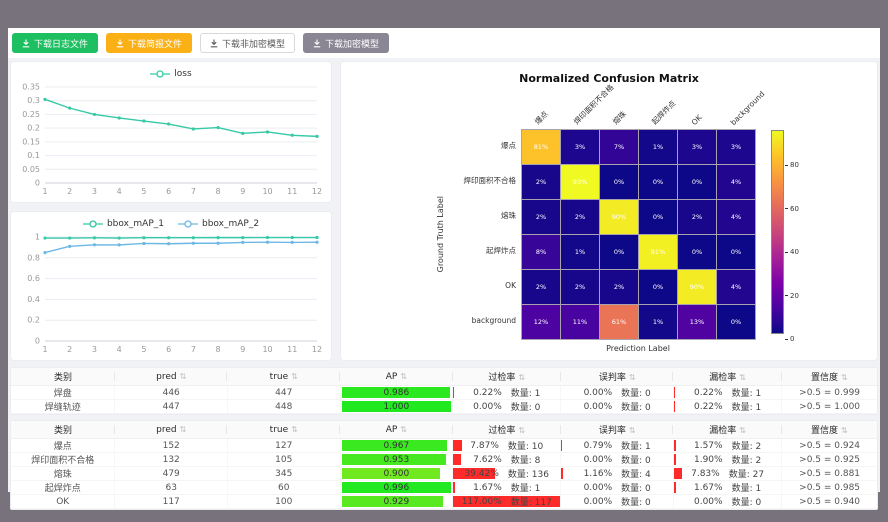 This screenshot has width=888, height=522. What do you see at coordinates (484, 445) in the screenshot?
I see `rate-value: 7.87%` at bounding box center [484, 445].